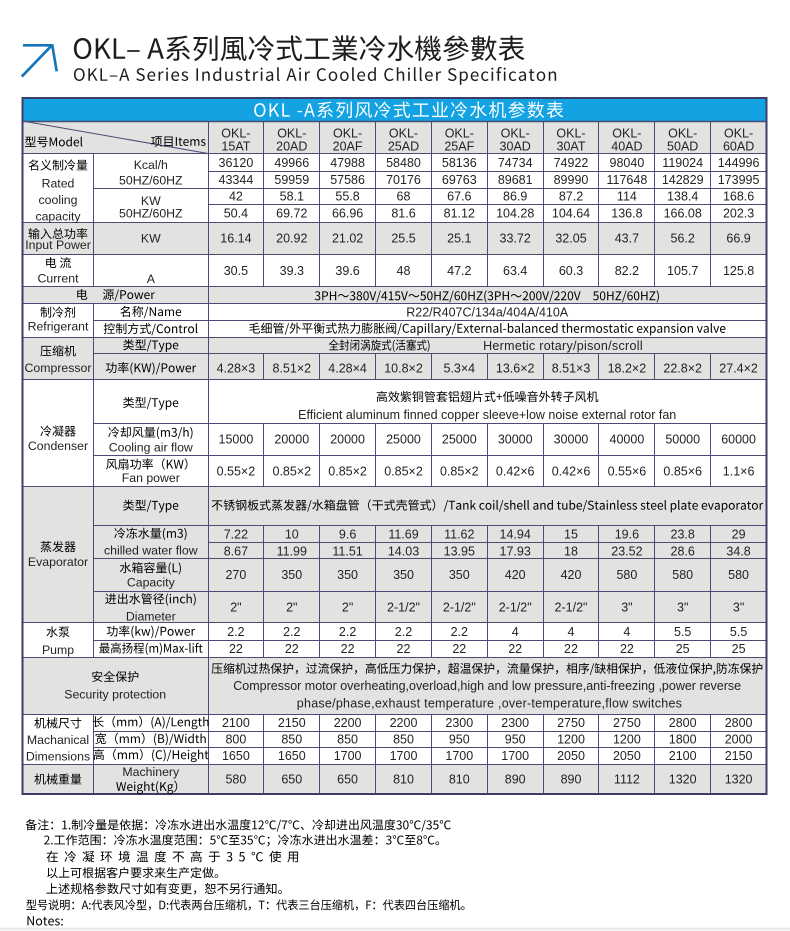  What do you see at coordinates (459, 739) in the screenshot?
I see `svg-text: 950` at bounding box center [459, 739].